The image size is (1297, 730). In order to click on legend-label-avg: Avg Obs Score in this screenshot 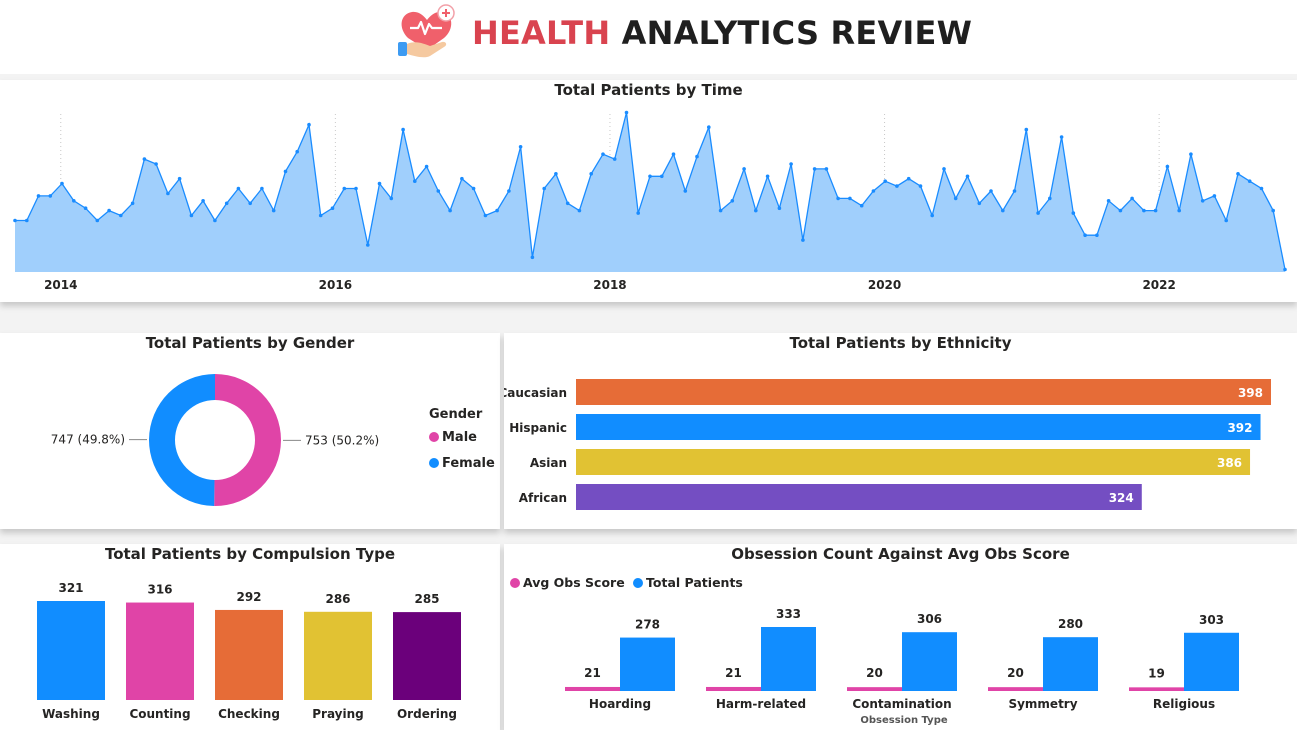, I will do `click(574, 582)`.